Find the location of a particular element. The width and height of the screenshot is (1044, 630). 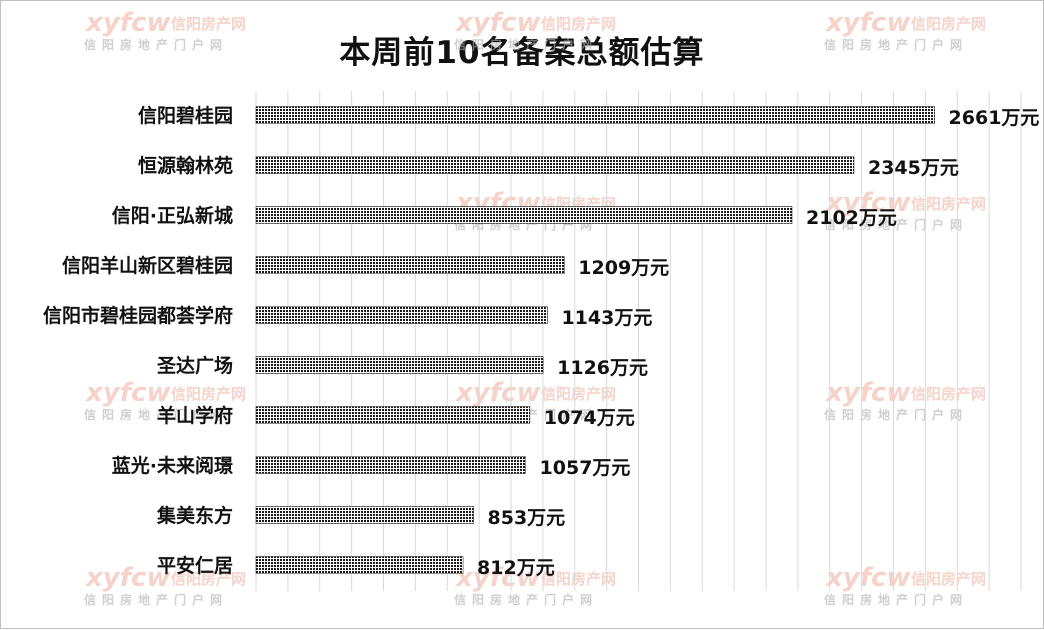

value-label: 853万元 is located at coordinates (527, 518).